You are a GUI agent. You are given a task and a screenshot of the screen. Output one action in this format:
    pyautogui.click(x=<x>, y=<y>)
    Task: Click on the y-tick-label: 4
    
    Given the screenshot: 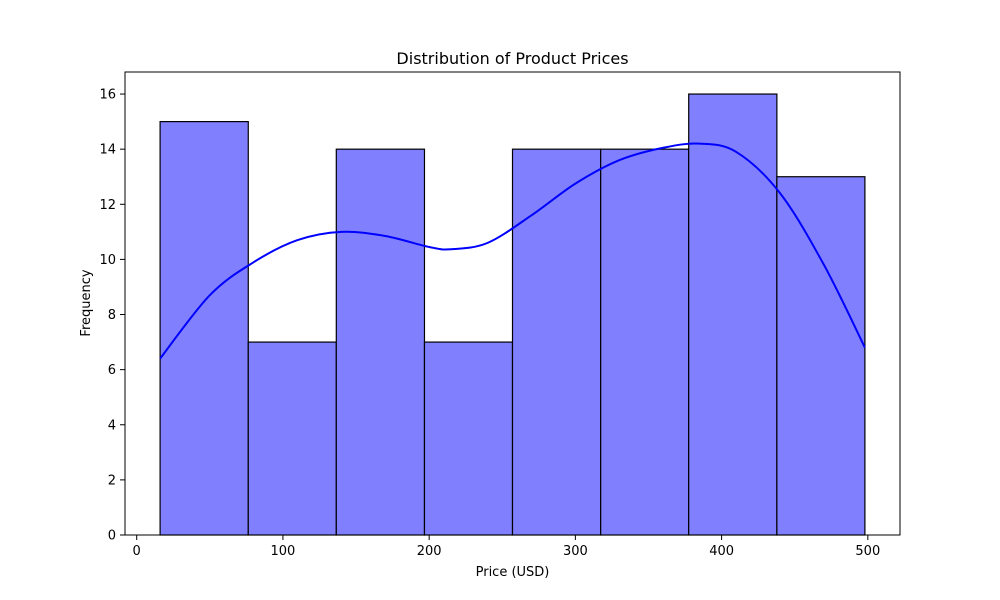 What is the action you would take?
    pyautogui.click(x=112, y=425)
    